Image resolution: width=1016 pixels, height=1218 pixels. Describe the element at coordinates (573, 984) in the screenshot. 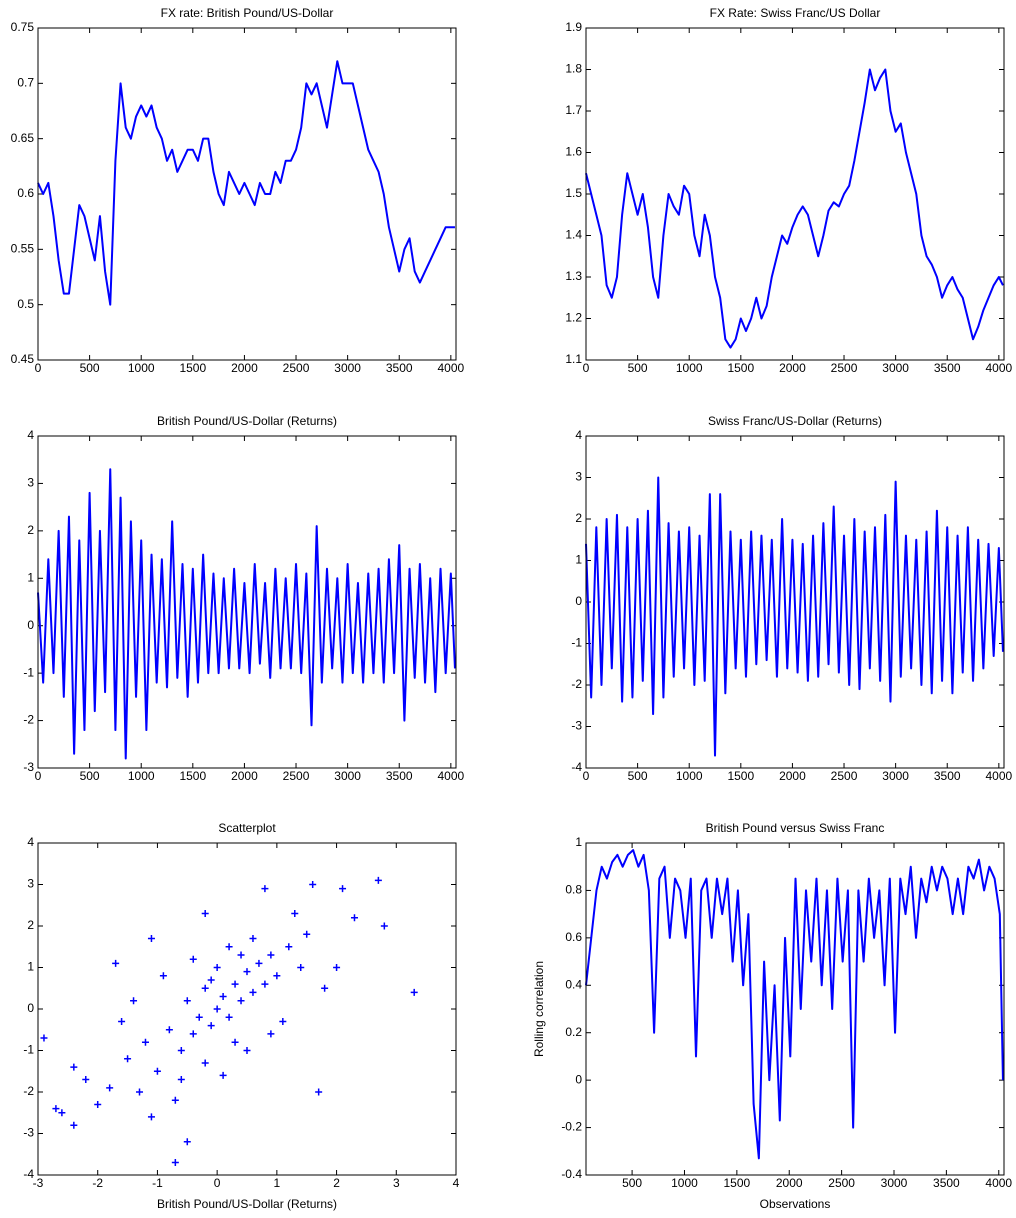

I see `y-tick-label: 0.4` at that location.